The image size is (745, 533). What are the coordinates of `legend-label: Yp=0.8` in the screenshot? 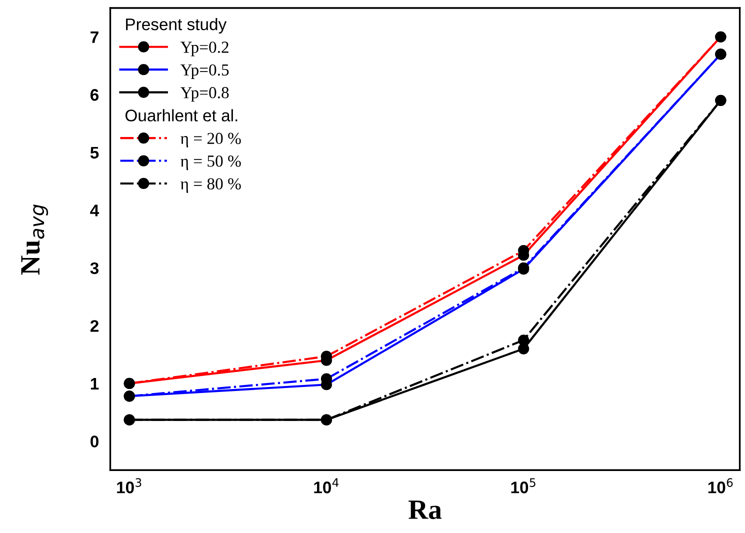 It's located at (204, 94).